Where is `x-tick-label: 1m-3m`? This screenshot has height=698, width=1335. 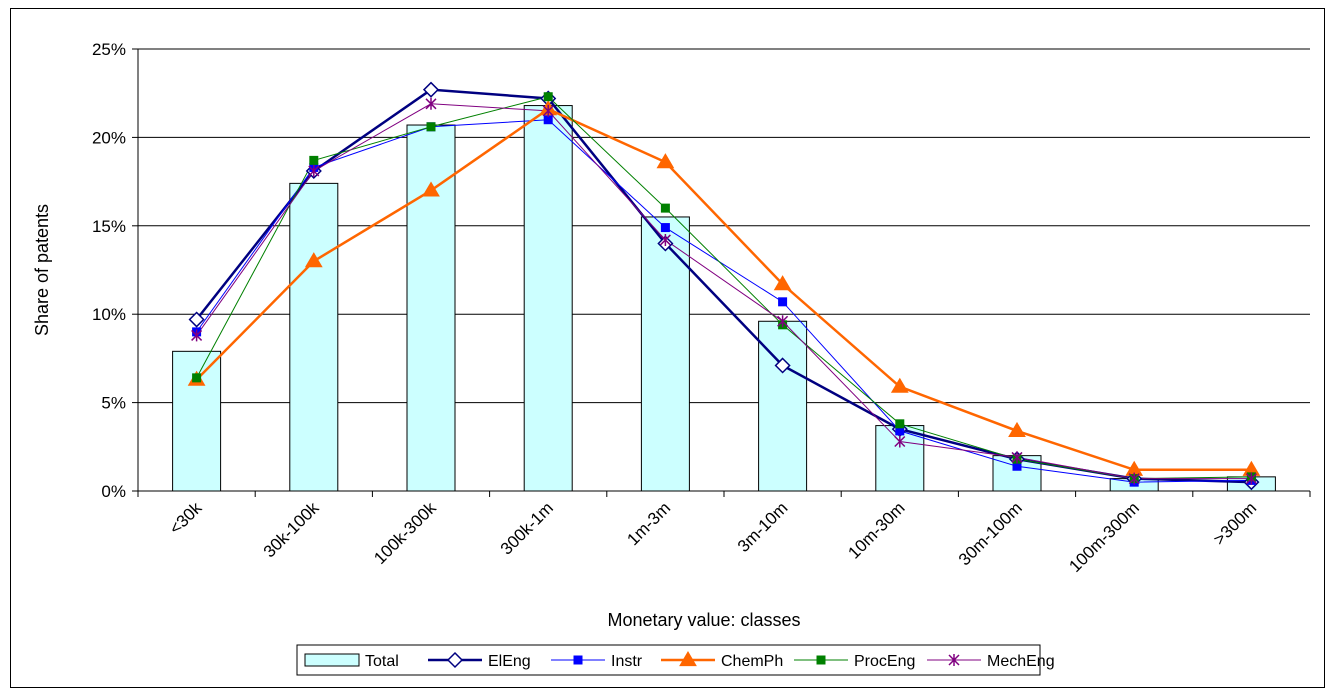 x-tick-label: 1m-3m is located at coordinates (648, 523).